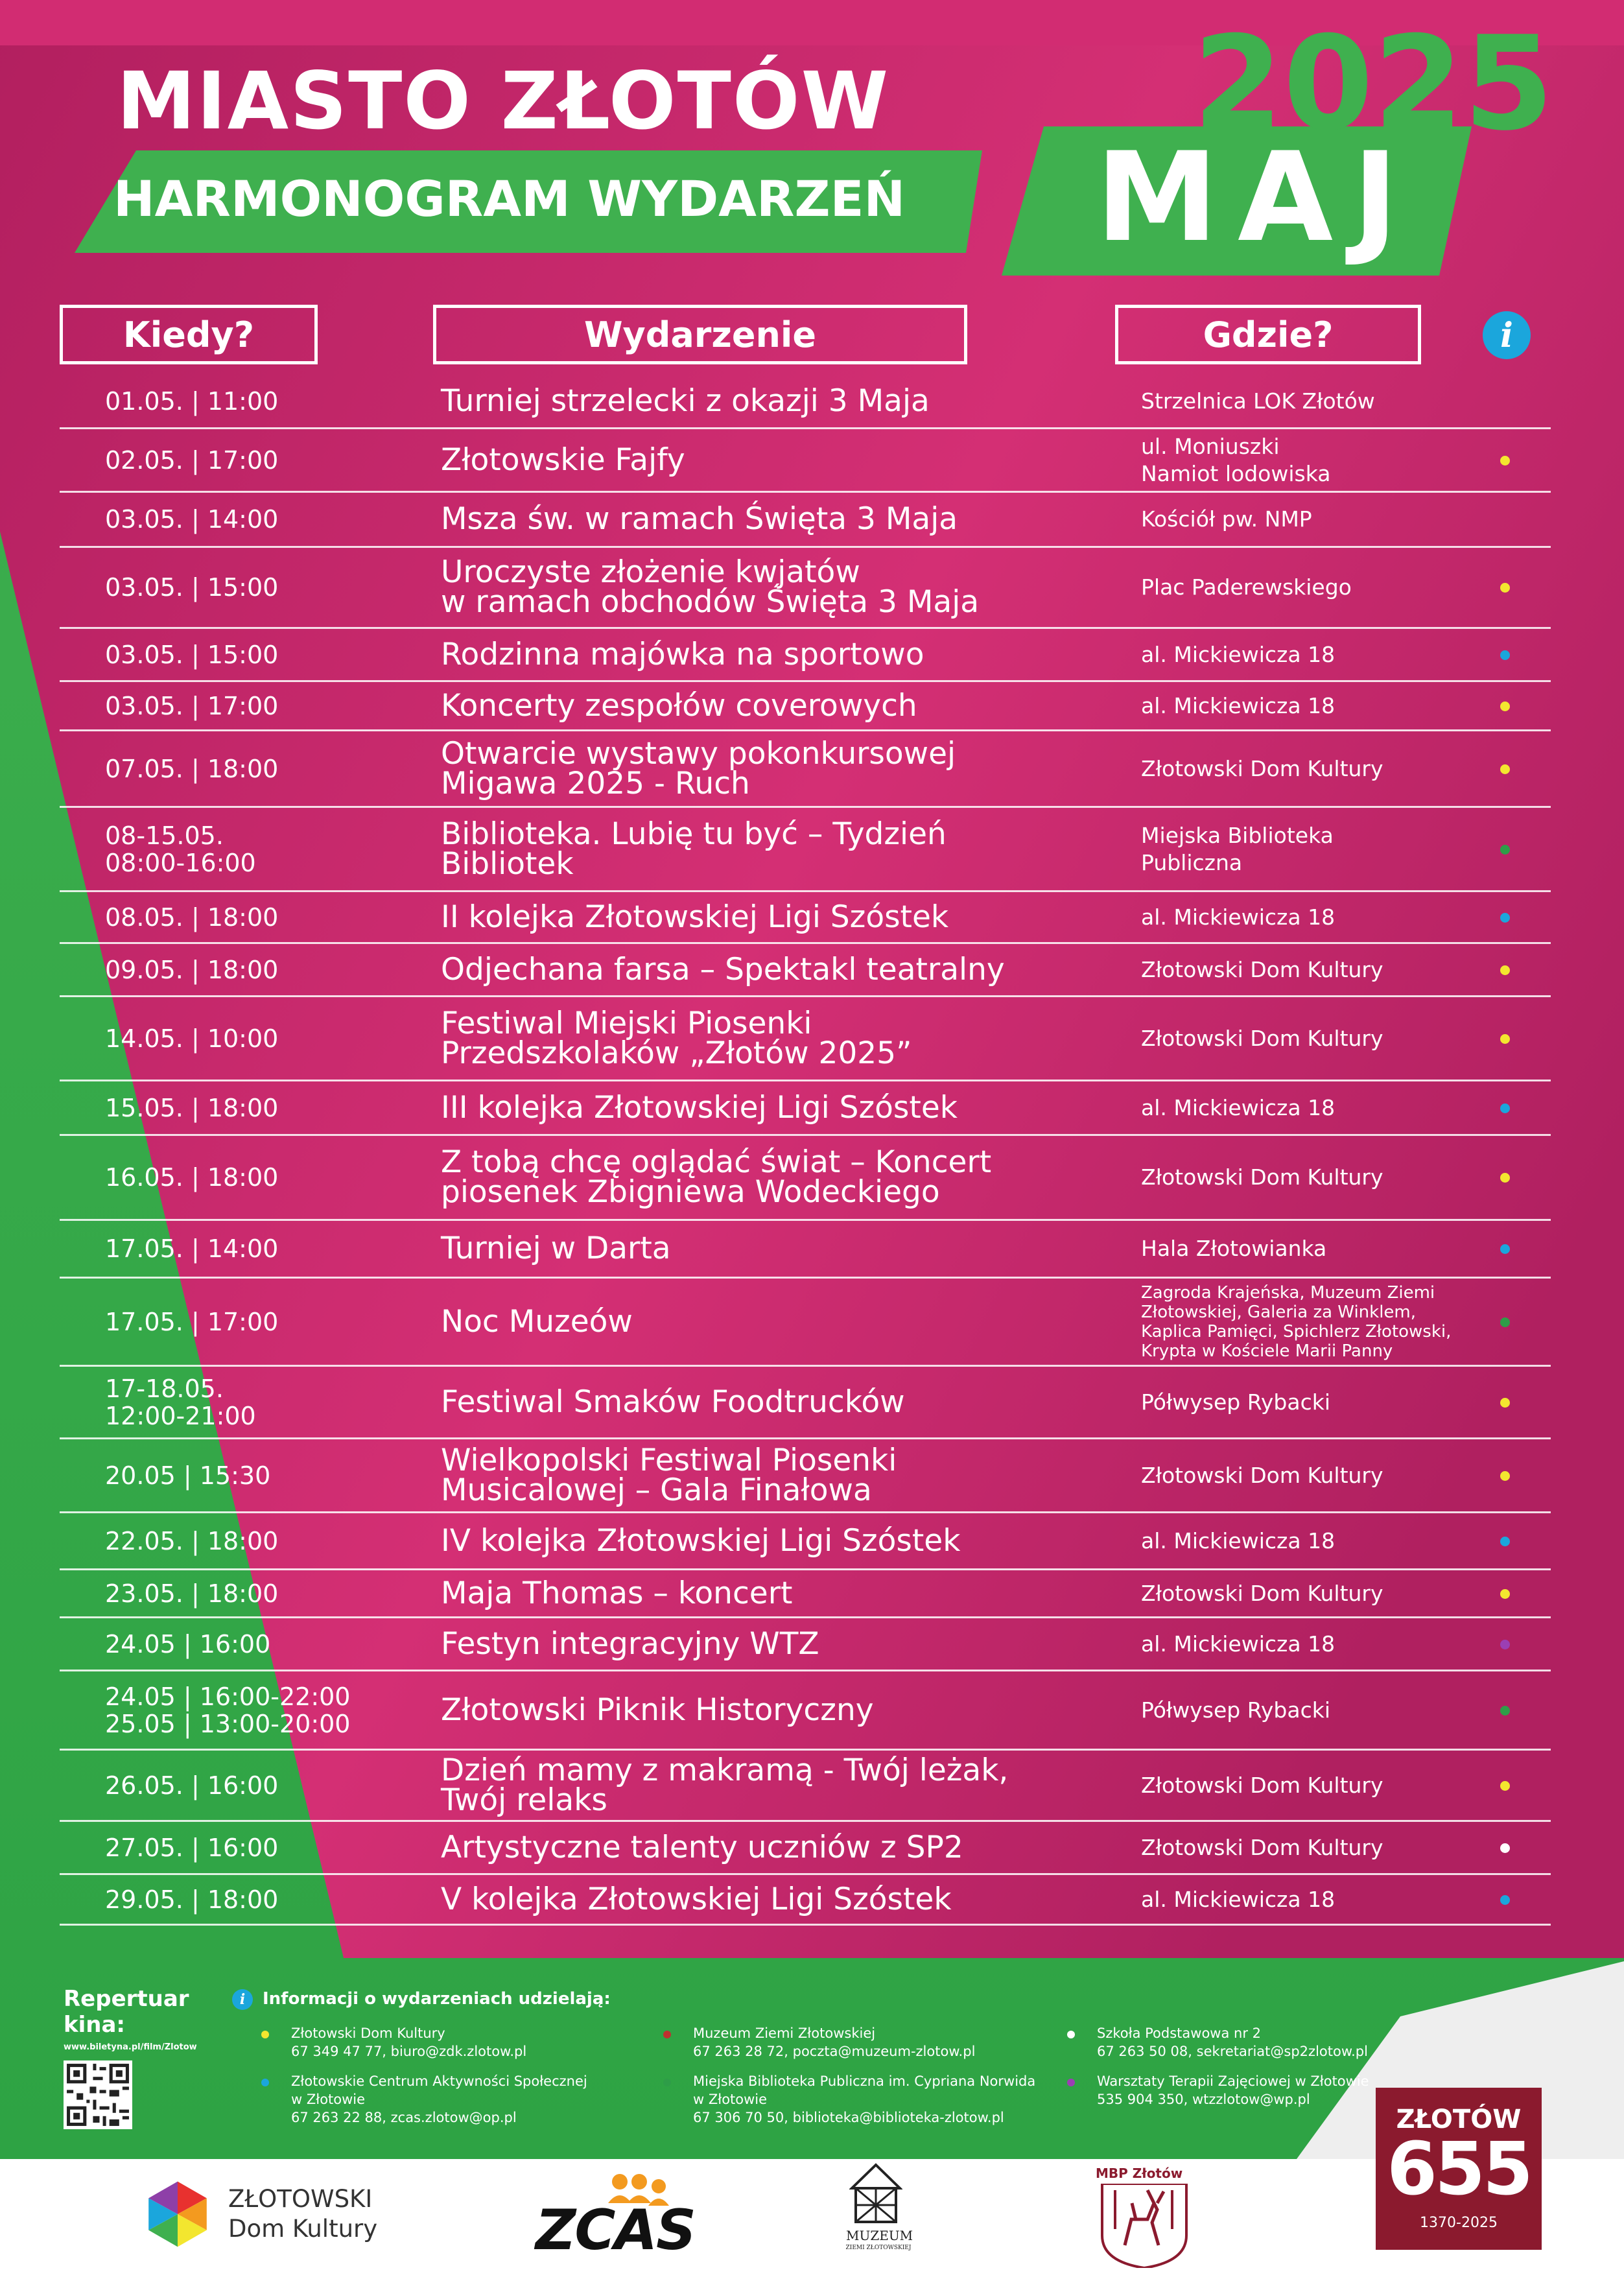  I want to click on event-name: Rodzinna majówka na sportowo, so click(683, 654).